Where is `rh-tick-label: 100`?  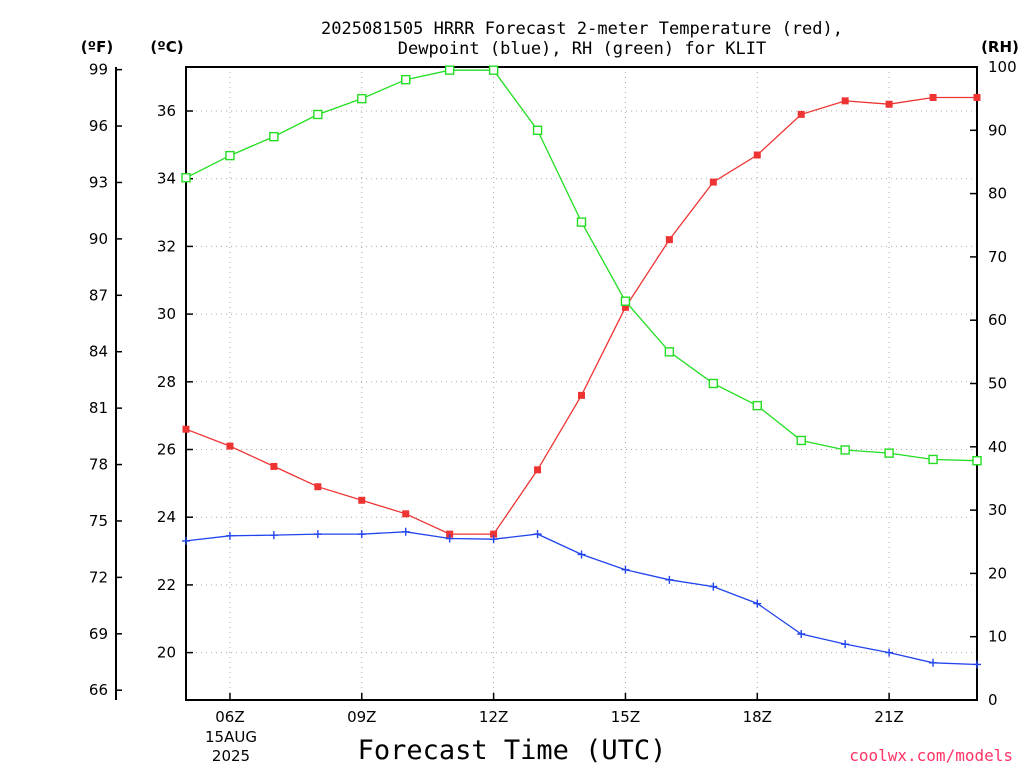 rh-tick-label: 100 is located at coordinates (1002, 67).